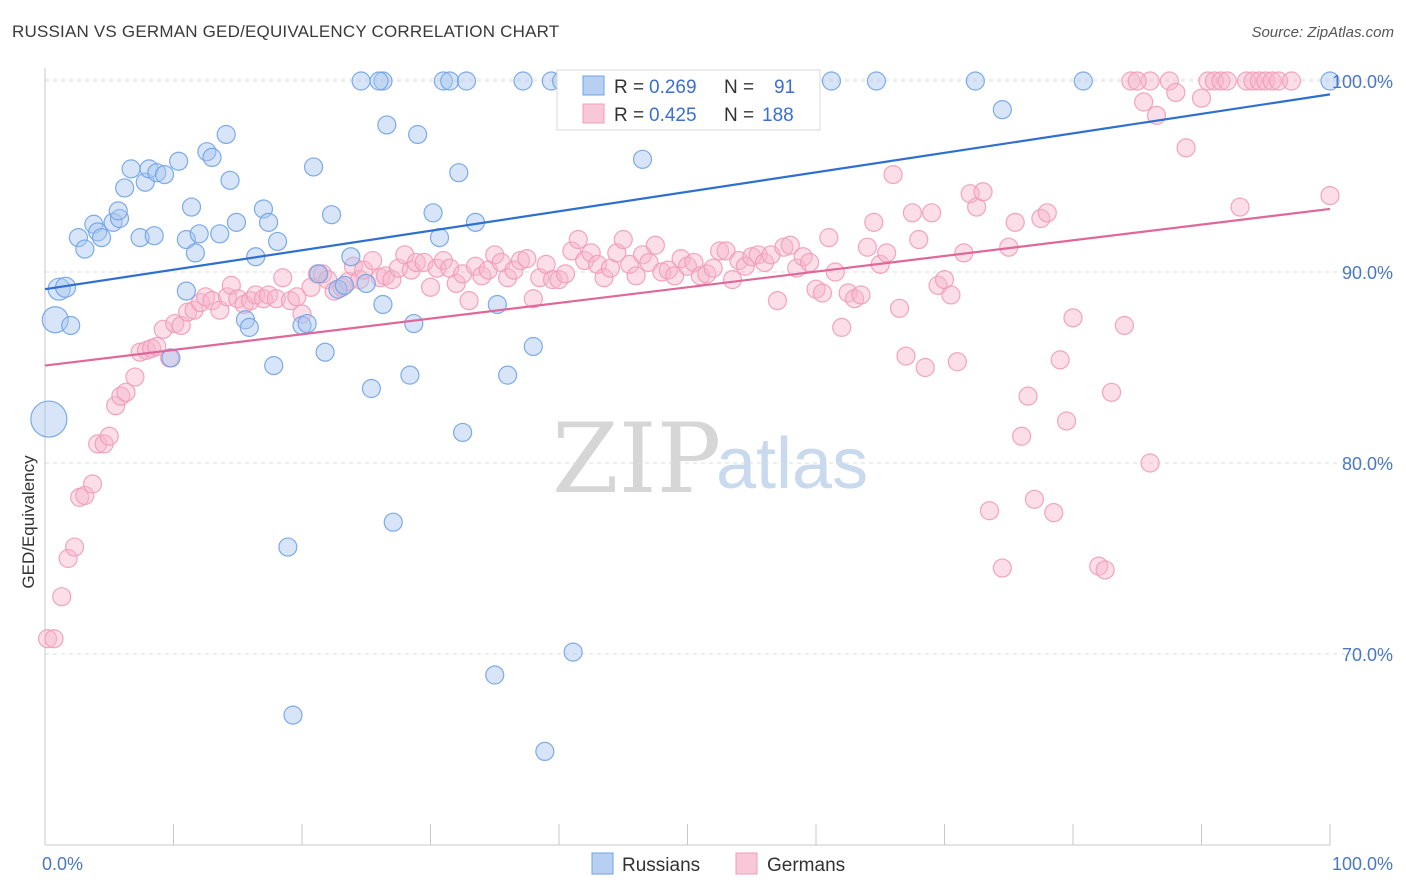 Image resolution: width=1406 pixels, height=892 pixels. What do you see at coordinates (739, 115) in the screenshot?
I see `germans-n-label: N =` at bounding box center [739, 115].